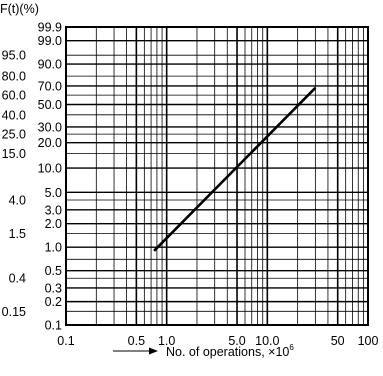  I want to click on x-tick-label: 50, so click(338, 341).